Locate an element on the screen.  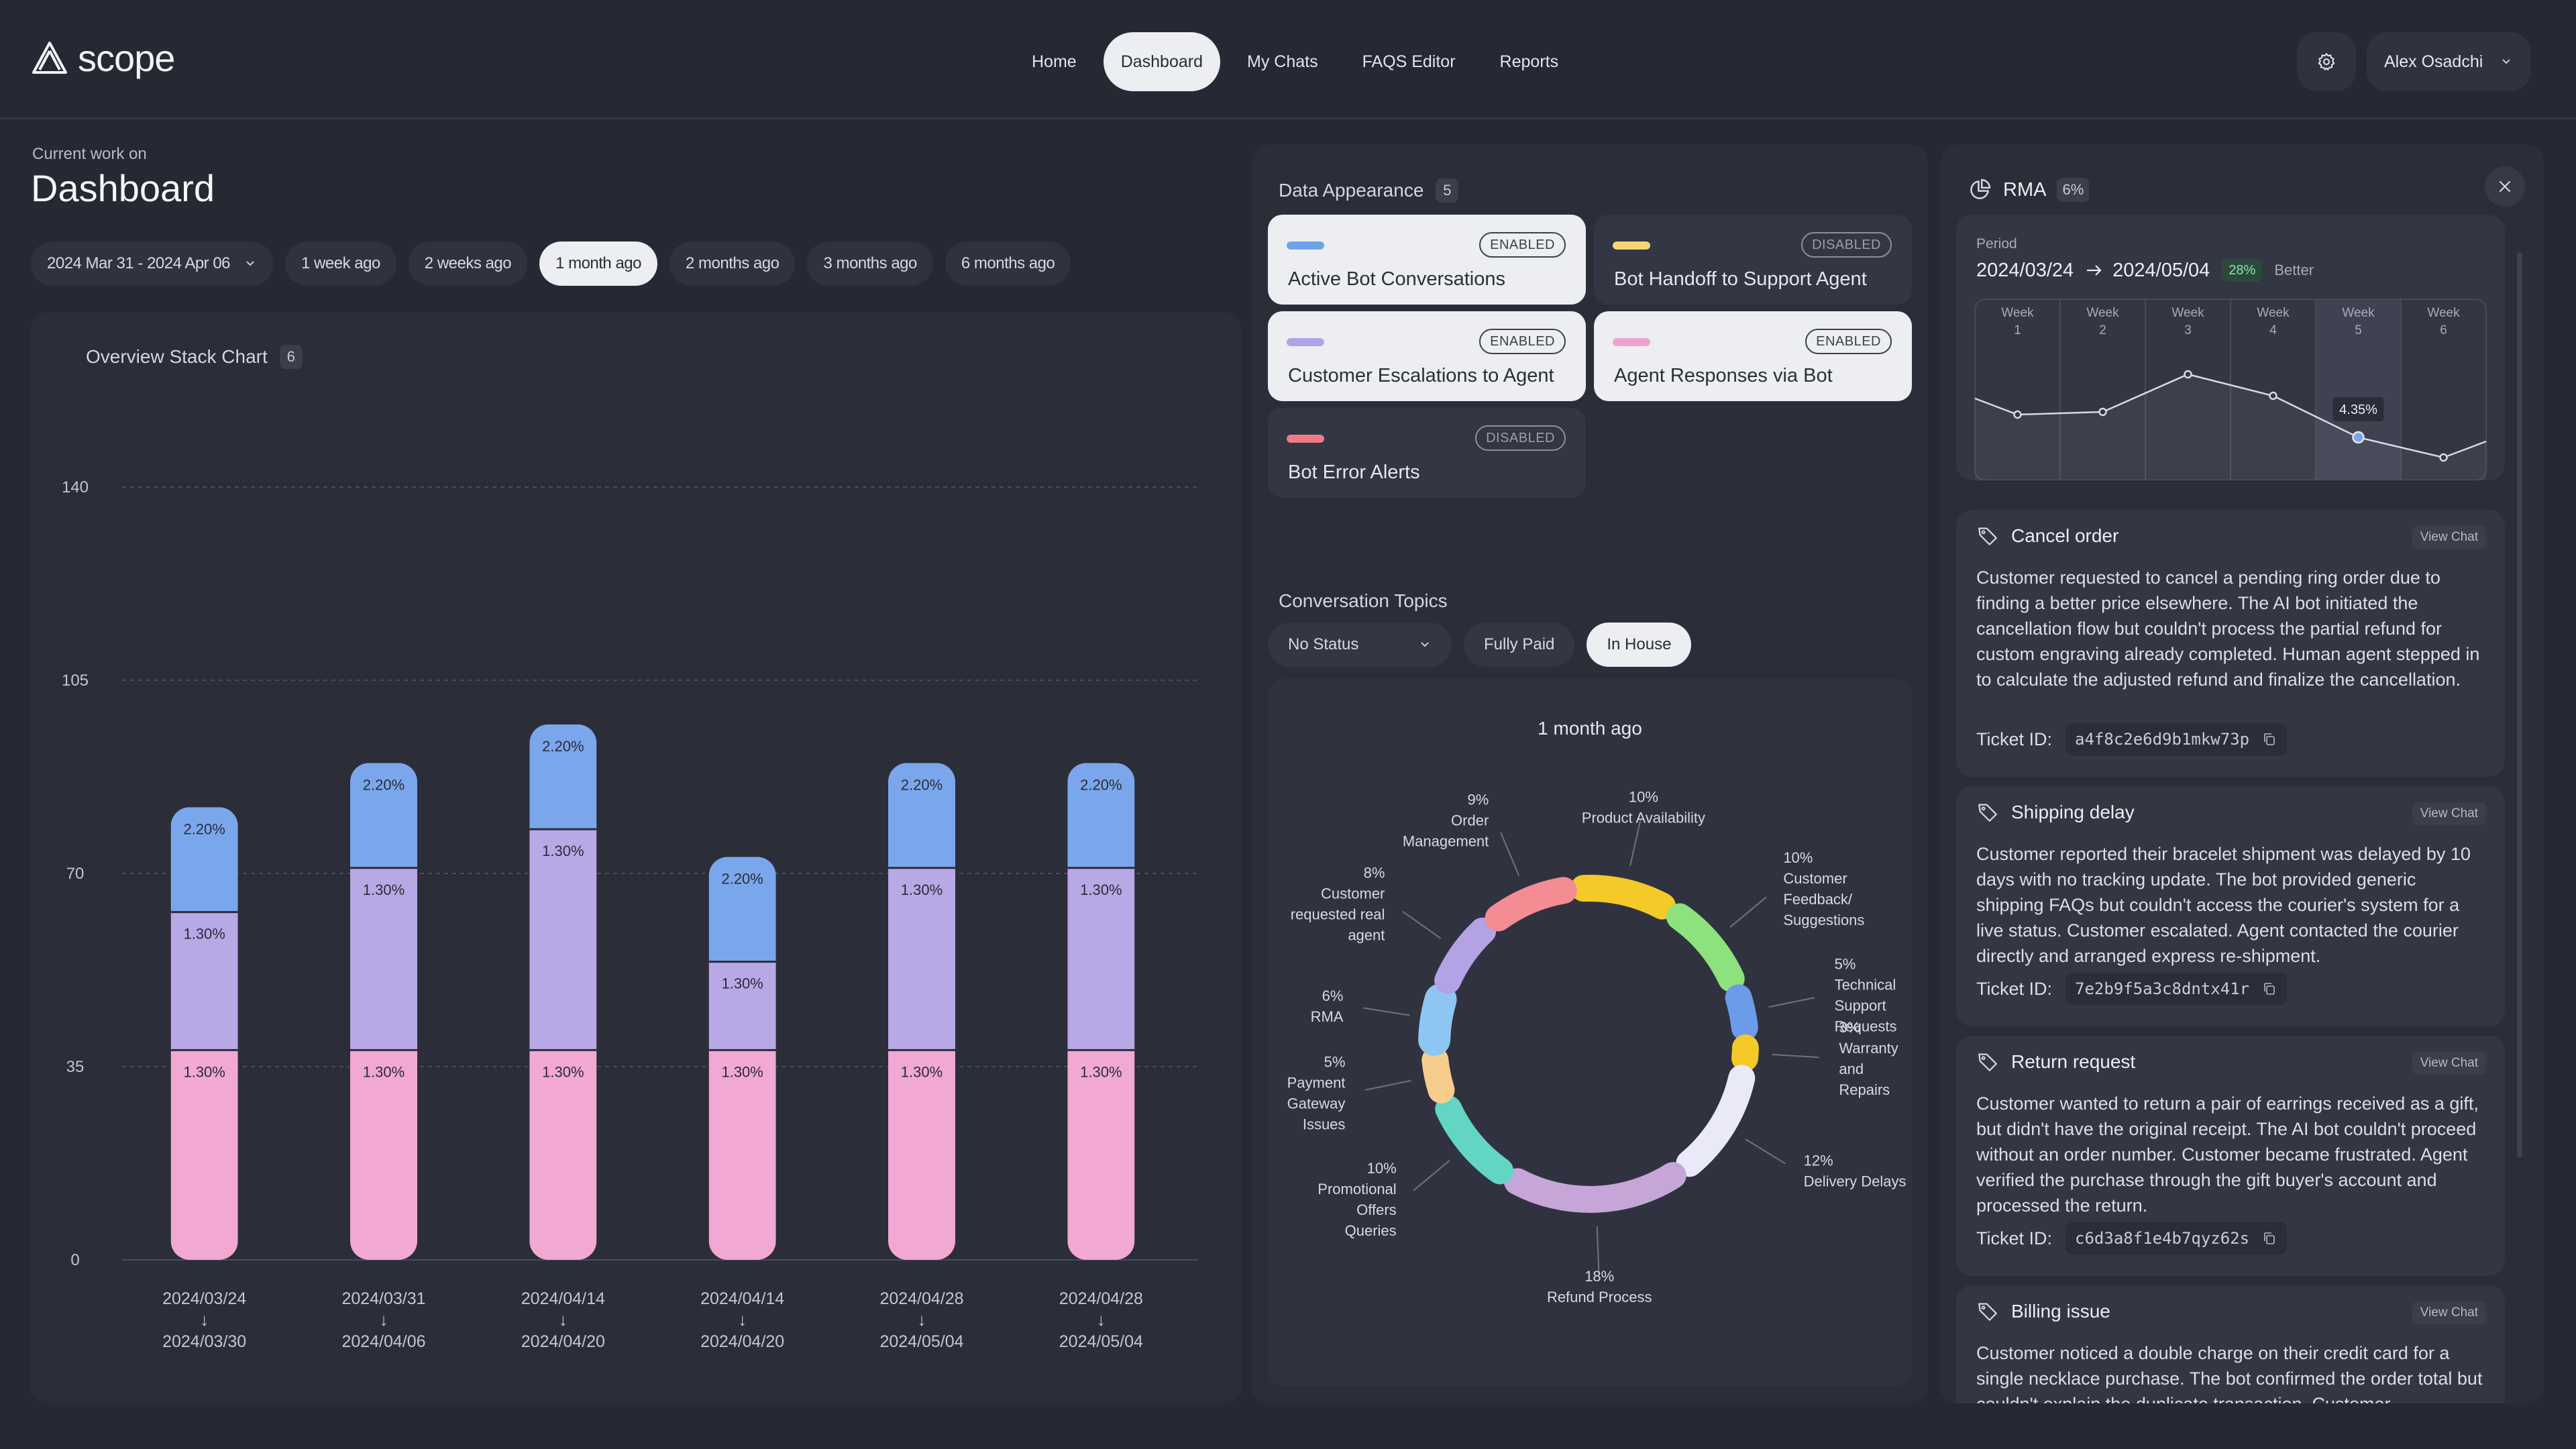
logo-text: scope is located at coordinates (126, 57).